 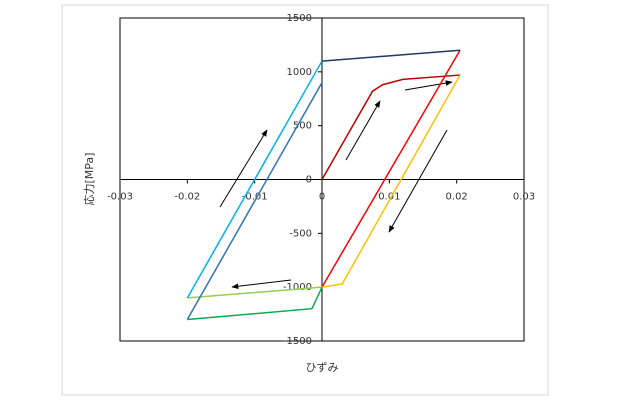 What do you see at coordinates (302, 126) in the screenshot?
I see `y-tick-label: 500` at bounding box center [302, 126].